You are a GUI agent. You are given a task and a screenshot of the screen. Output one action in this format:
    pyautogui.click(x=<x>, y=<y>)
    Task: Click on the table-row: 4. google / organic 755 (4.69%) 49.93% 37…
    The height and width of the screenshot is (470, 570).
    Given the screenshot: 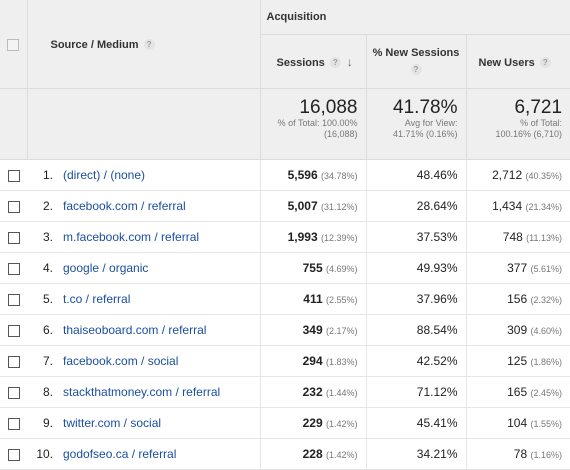 What is the action you would take?
    pyautogui.click(x=285, y=268)
    